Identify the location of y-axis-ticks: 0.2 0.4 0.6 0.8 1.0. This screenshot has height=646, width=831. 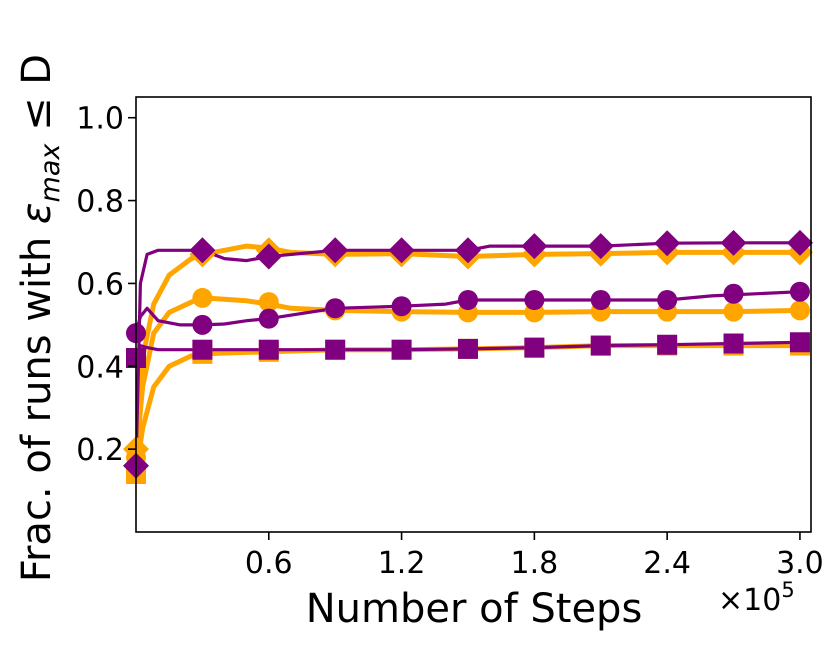
(106, 285).